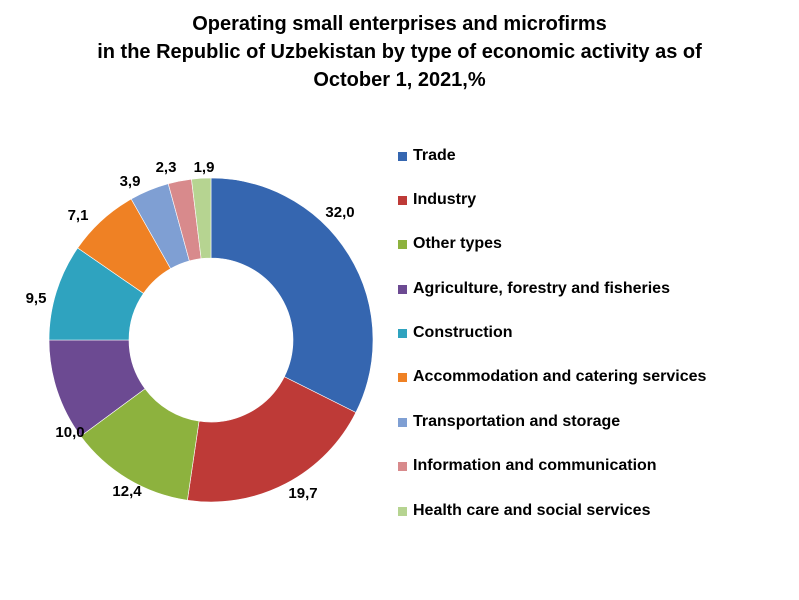  Describe the element at coordinates (201, 218) in the screenshot. I see `slice-health-care-and-social-services` at that location.